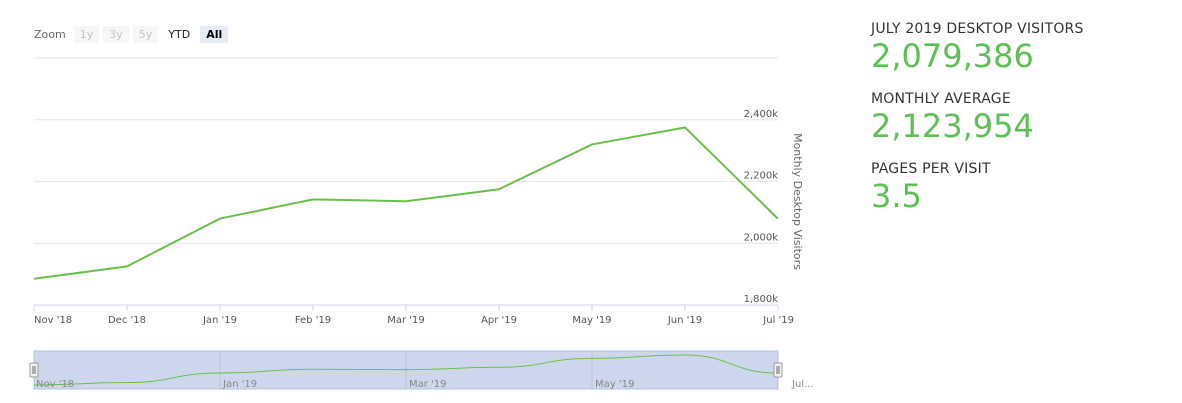  What do you see at coordinates (55, 384) in the screenshot?
I see `navigator-label: Nov '18` at bounding box center [55, 384].